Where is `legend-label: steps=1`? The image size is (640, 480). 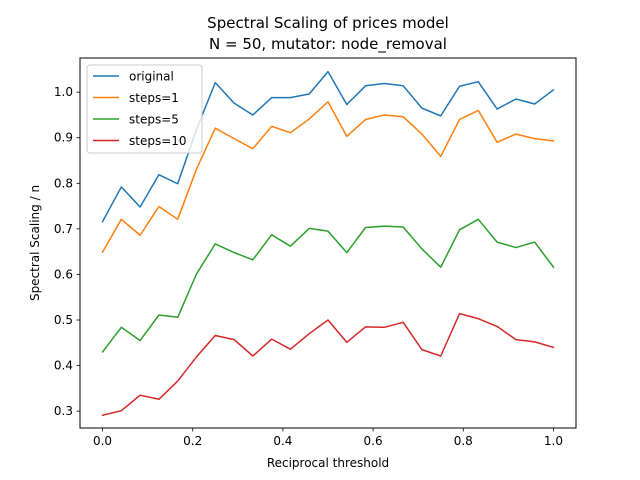
legend-label: steps=1 is located at coordinates (154, 98).